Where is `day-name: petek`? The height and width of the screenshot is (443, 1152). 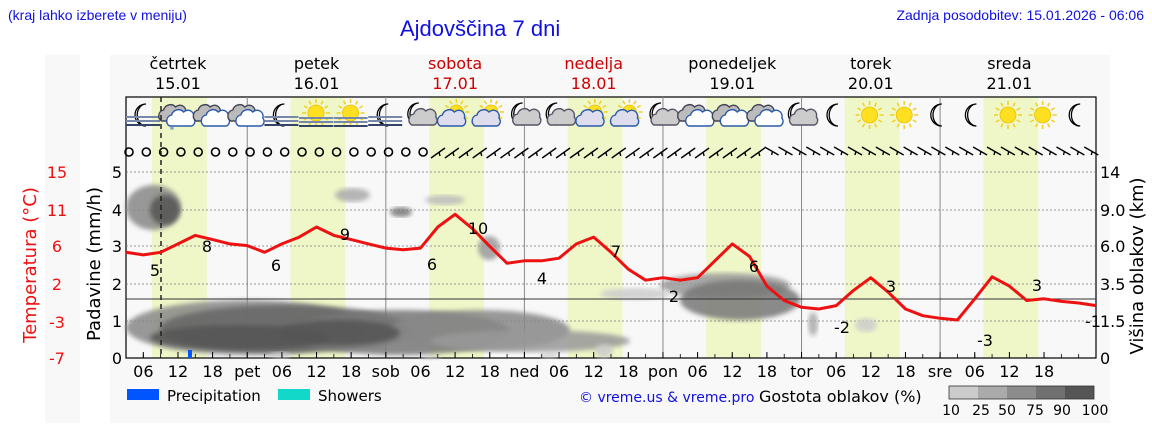
day-name: petek is located at coordinates (317, 63).